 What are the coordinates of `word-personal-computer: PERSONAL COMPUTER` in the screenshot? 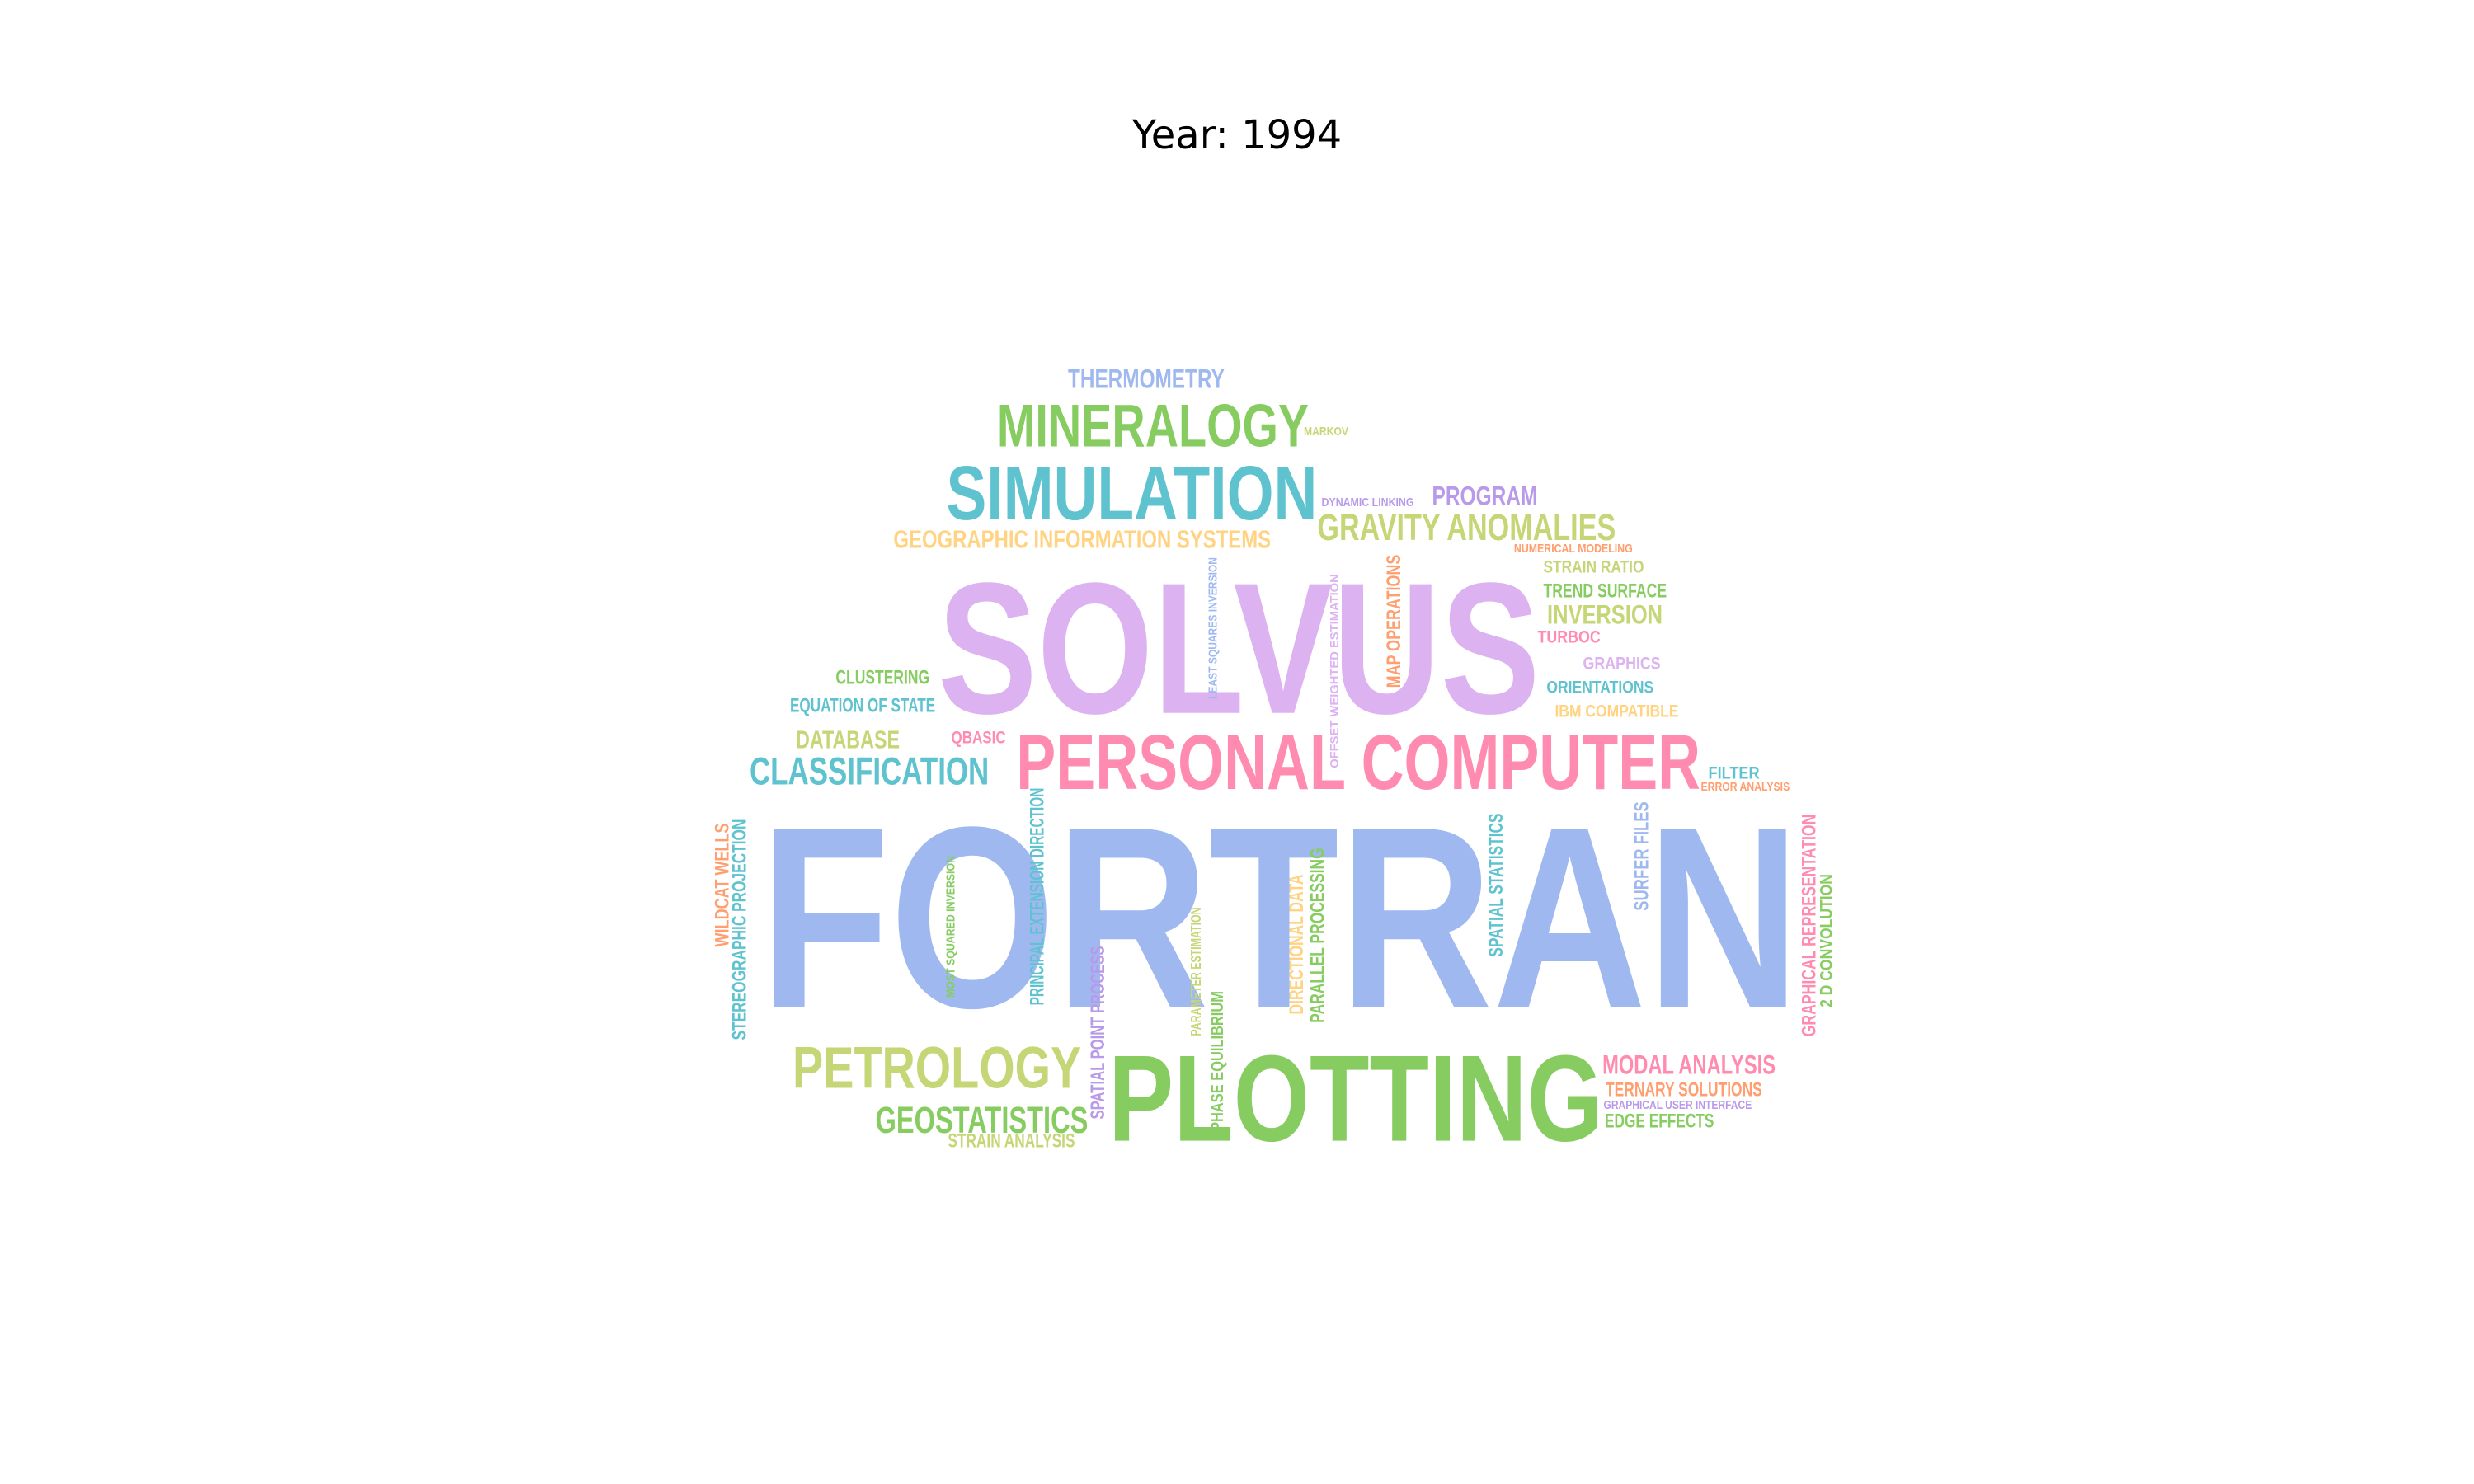 It's located at (1358, 761).